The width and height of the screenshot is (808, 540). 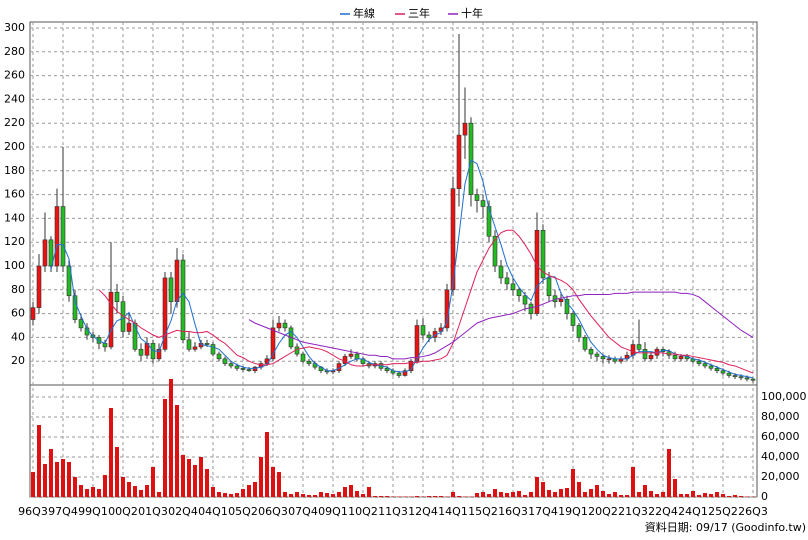 What do you see at coordinates (725, 527) in the screenshot?
I see `footer: 資料日期: 09/17 (Goodinfo.tw)` at bounding box center [725, 527].